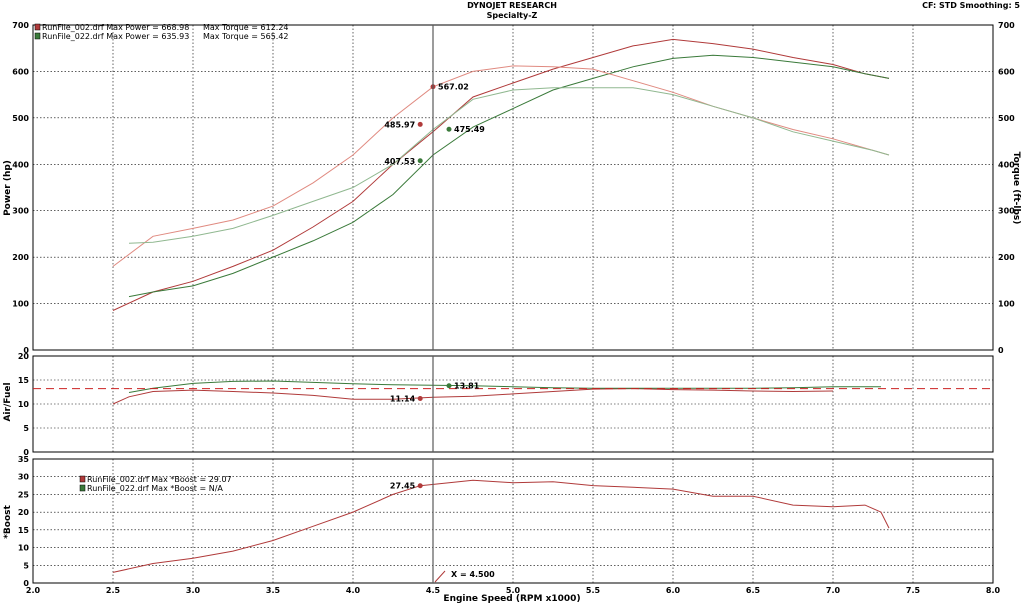  Describe the element at coordinates (399, 124) in the screenshot. I see `marker-value-label: 485.97` at that location.